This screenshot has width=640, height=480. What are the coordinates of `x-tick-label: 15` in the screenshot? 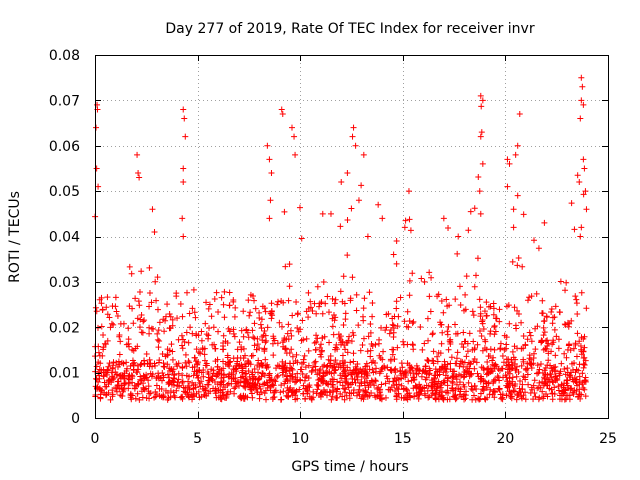 It's located at (403, 439).